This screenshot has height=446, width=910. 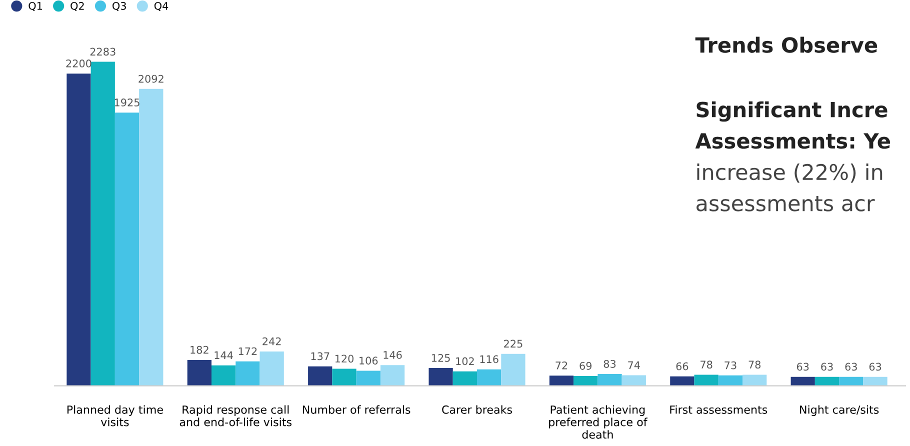 What do you see at coordinates (513, 344) in the screenshot?
I see `data-label: 225` at bounding box center [513, 344].